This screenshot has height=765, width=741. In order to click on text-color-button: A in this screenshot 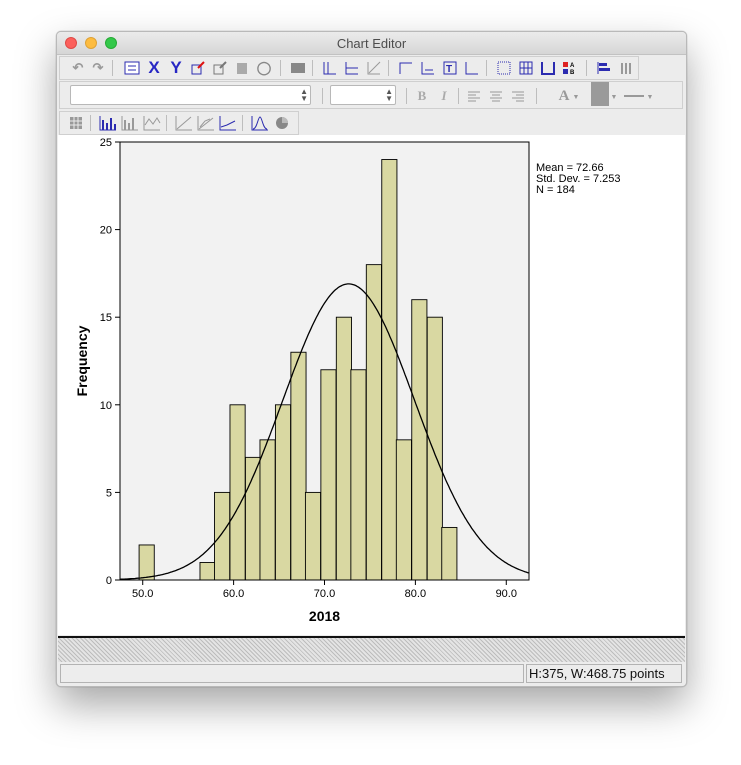, I will do `click(564, 95)`.